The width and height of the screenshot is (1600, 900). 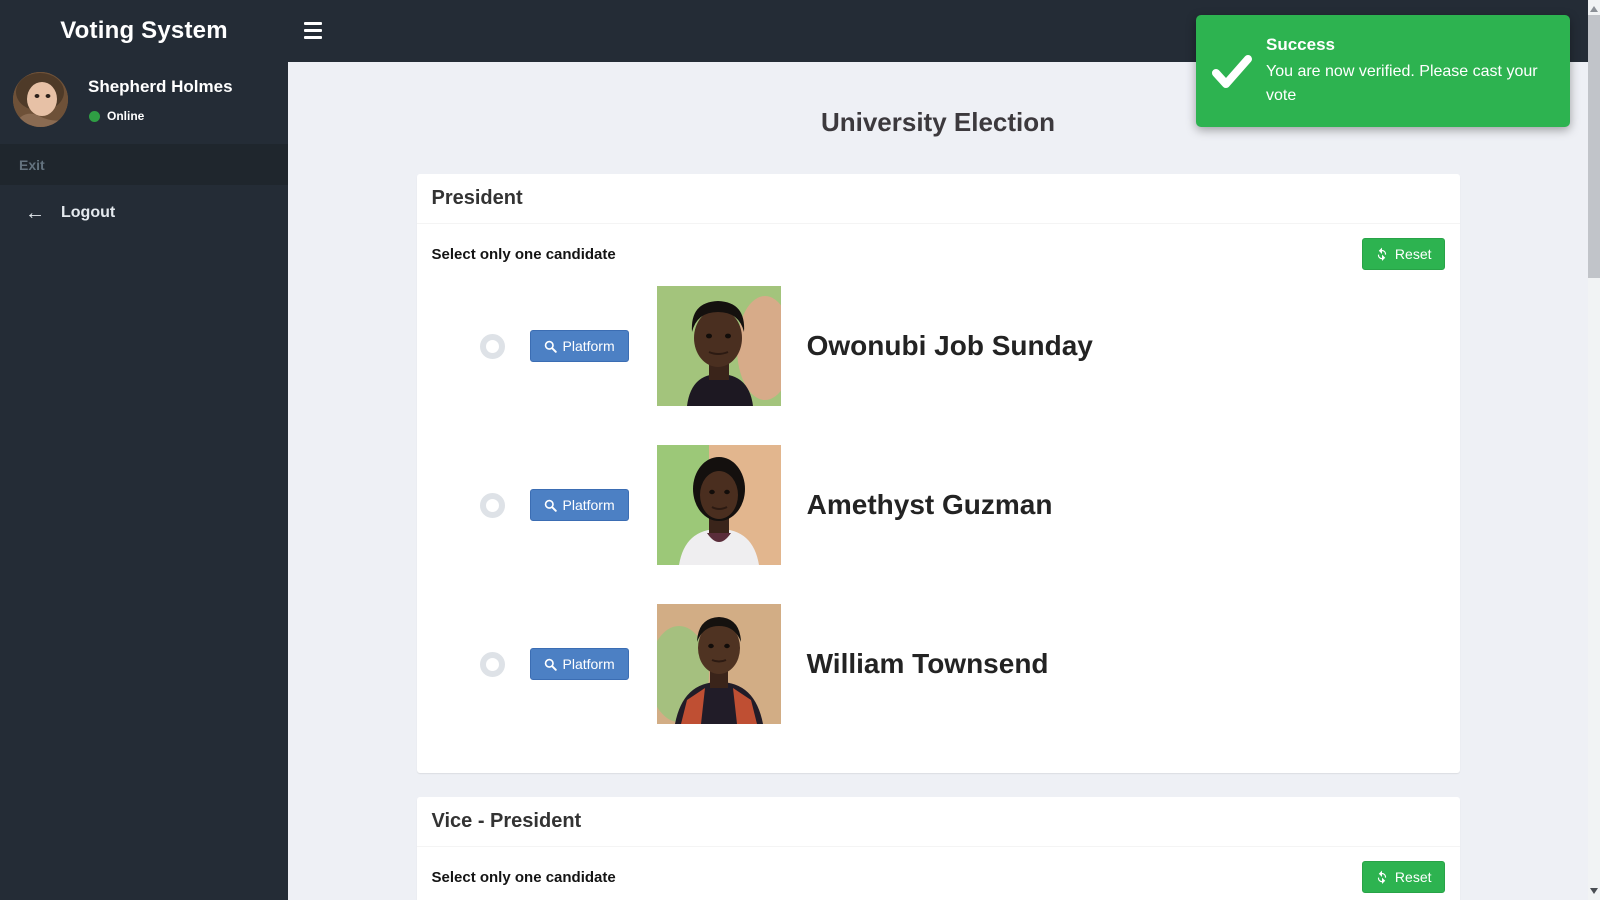 What do you see at coordinates (938, 199) in the screenshot?
I see `section-title: President` at bounding box center [938, 199].